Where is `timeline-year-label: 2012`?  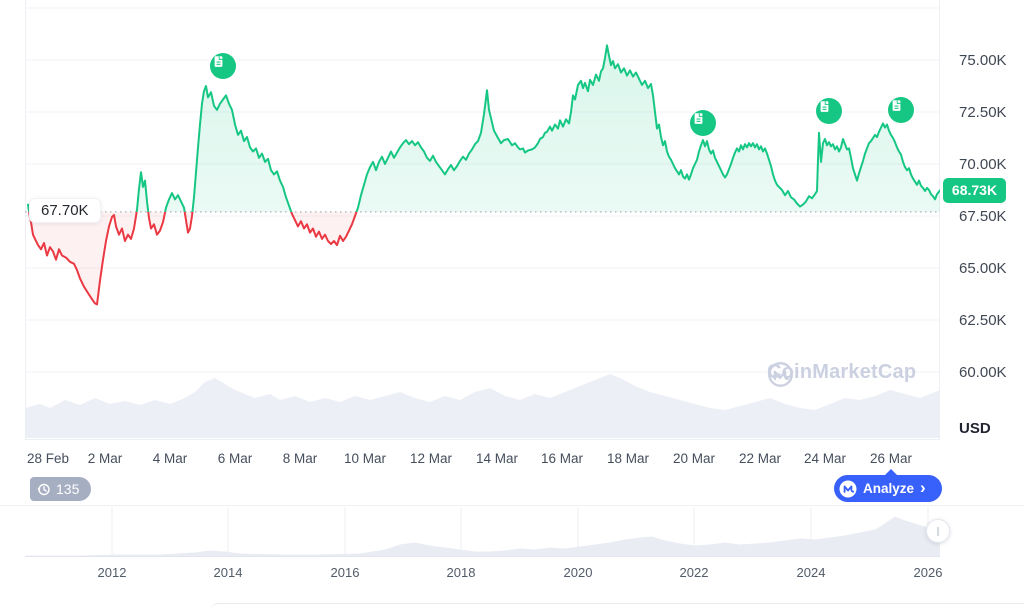
timeline-year-label: 2012 is located at coordinates (112, 572).